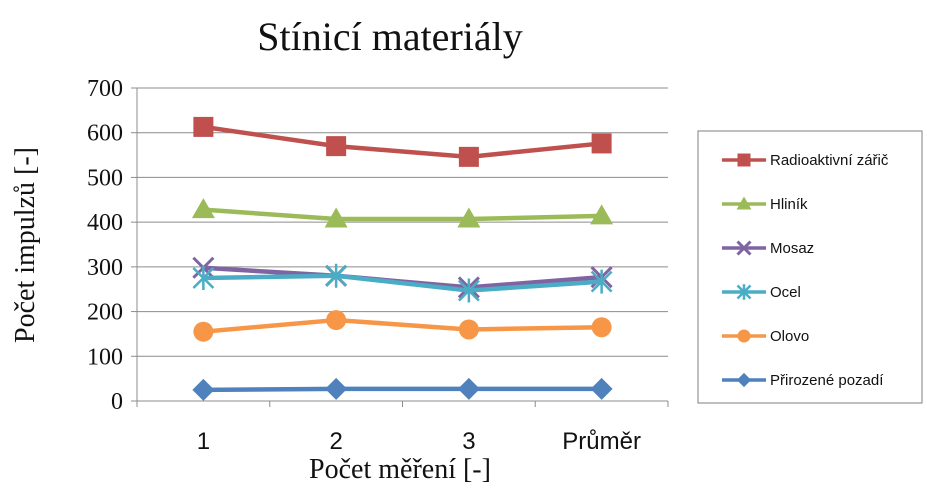 The width and height of the screenshot is (927, 488). I want to click on y-tick-label: 100, so click(105, 357).